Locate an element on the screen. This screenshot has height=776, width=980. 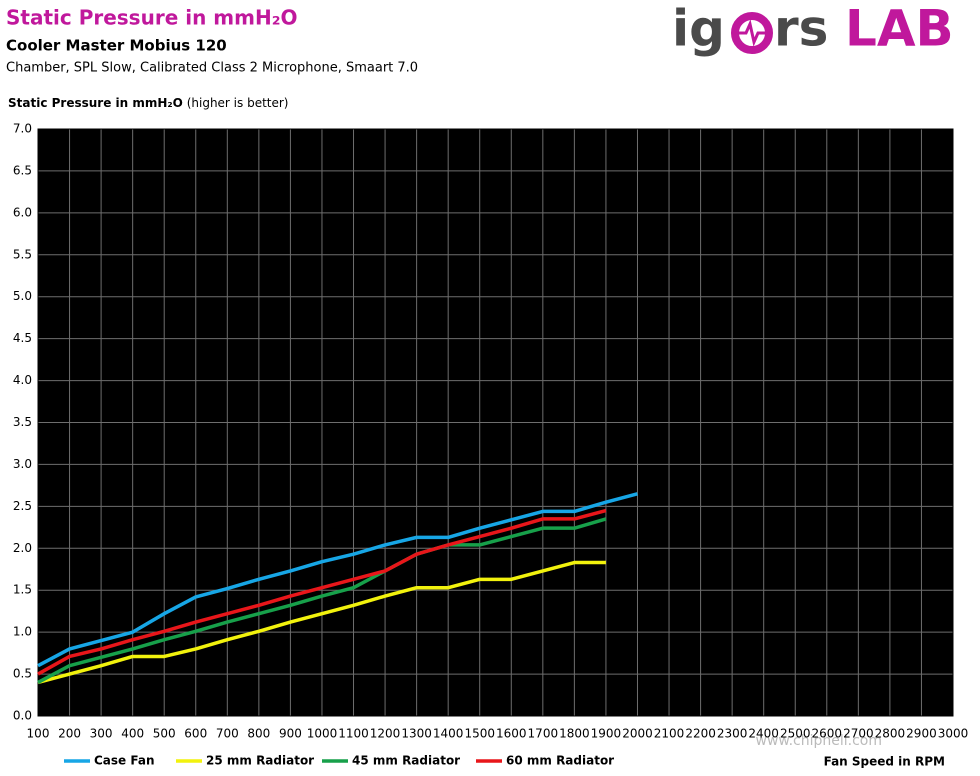
x-tick-label: 2100 is located at coordinates (669, 734).